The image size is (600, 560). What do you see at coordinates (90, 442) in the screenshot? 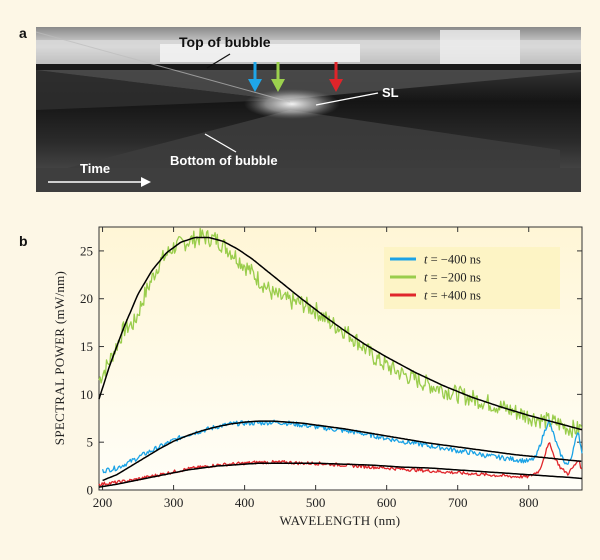
I see `y-tick-label: 5` at bounding box center [90, 442].